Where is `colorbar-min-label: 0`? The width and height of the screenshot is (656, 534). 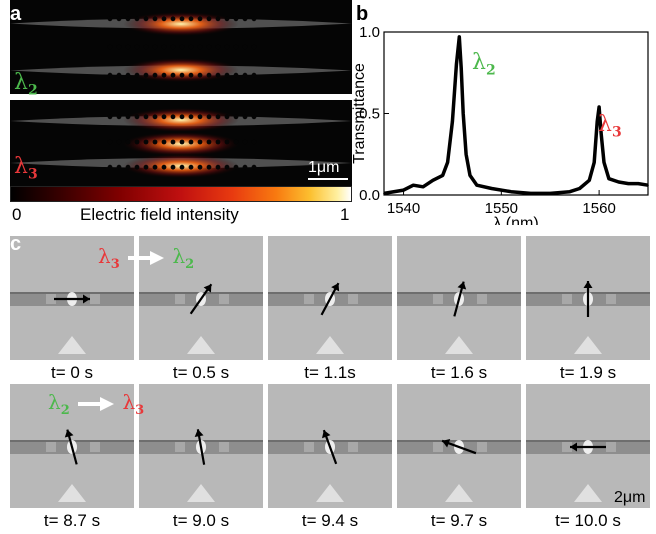 colorbar-min-label: 0 is located at coordinates (17, 214).